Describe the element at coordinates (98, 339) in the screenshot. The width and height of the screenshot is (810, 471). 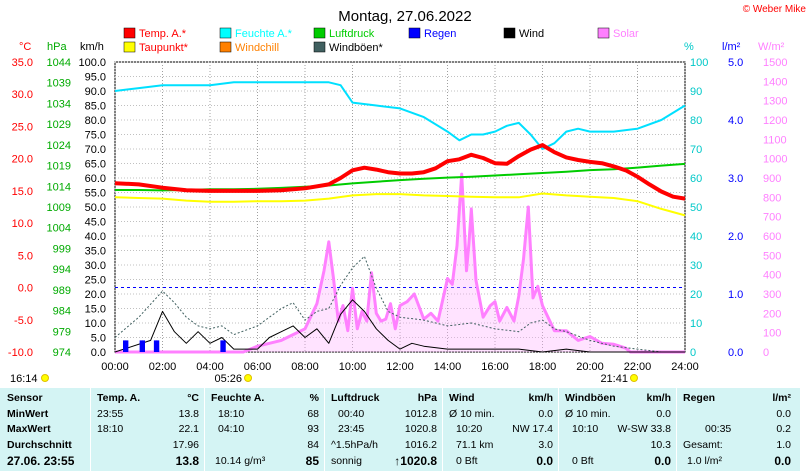
I see `wind-tick: 5.0` at that location.